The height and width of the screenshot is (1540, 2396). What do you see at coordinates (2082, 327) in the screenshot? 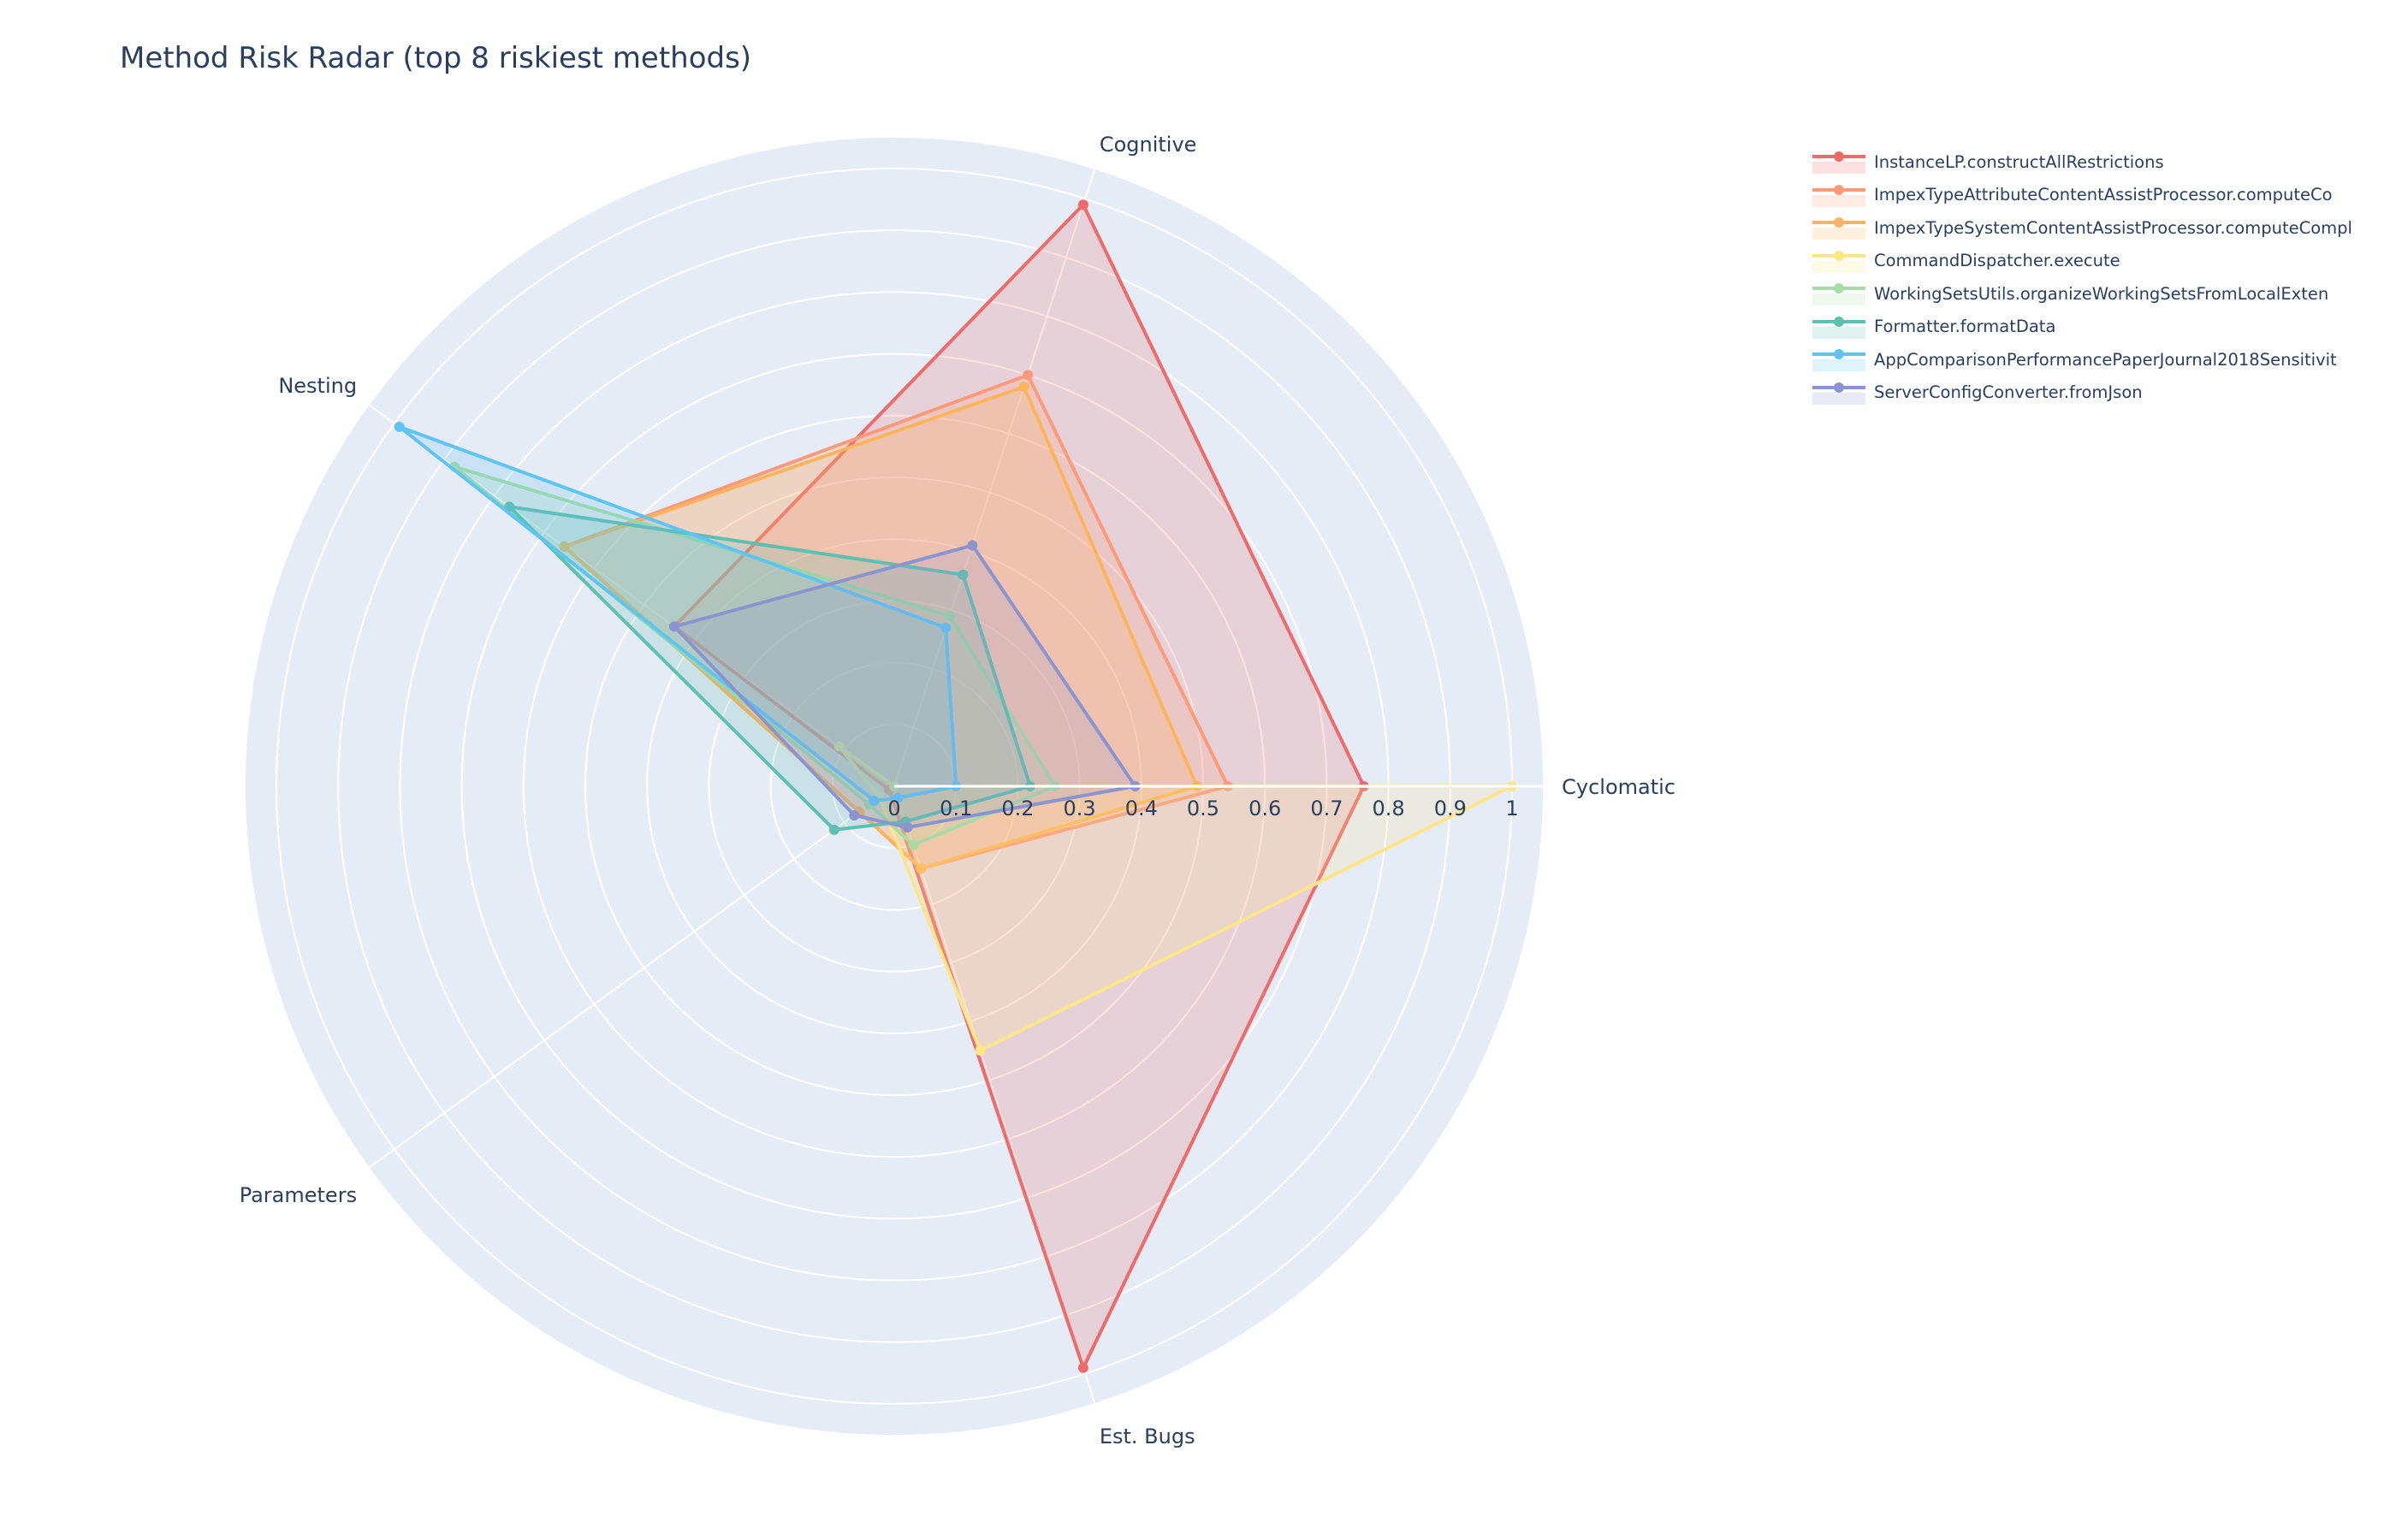
I see `legend-item: Formatter.formatData` at bounding box center [2082, 327].